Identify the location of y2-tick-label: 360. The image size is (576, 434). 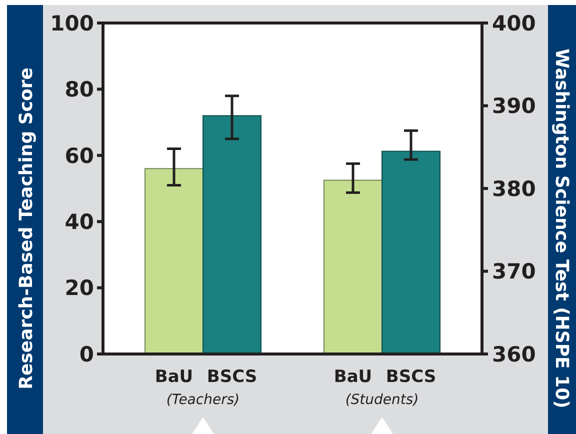
(514, 354).